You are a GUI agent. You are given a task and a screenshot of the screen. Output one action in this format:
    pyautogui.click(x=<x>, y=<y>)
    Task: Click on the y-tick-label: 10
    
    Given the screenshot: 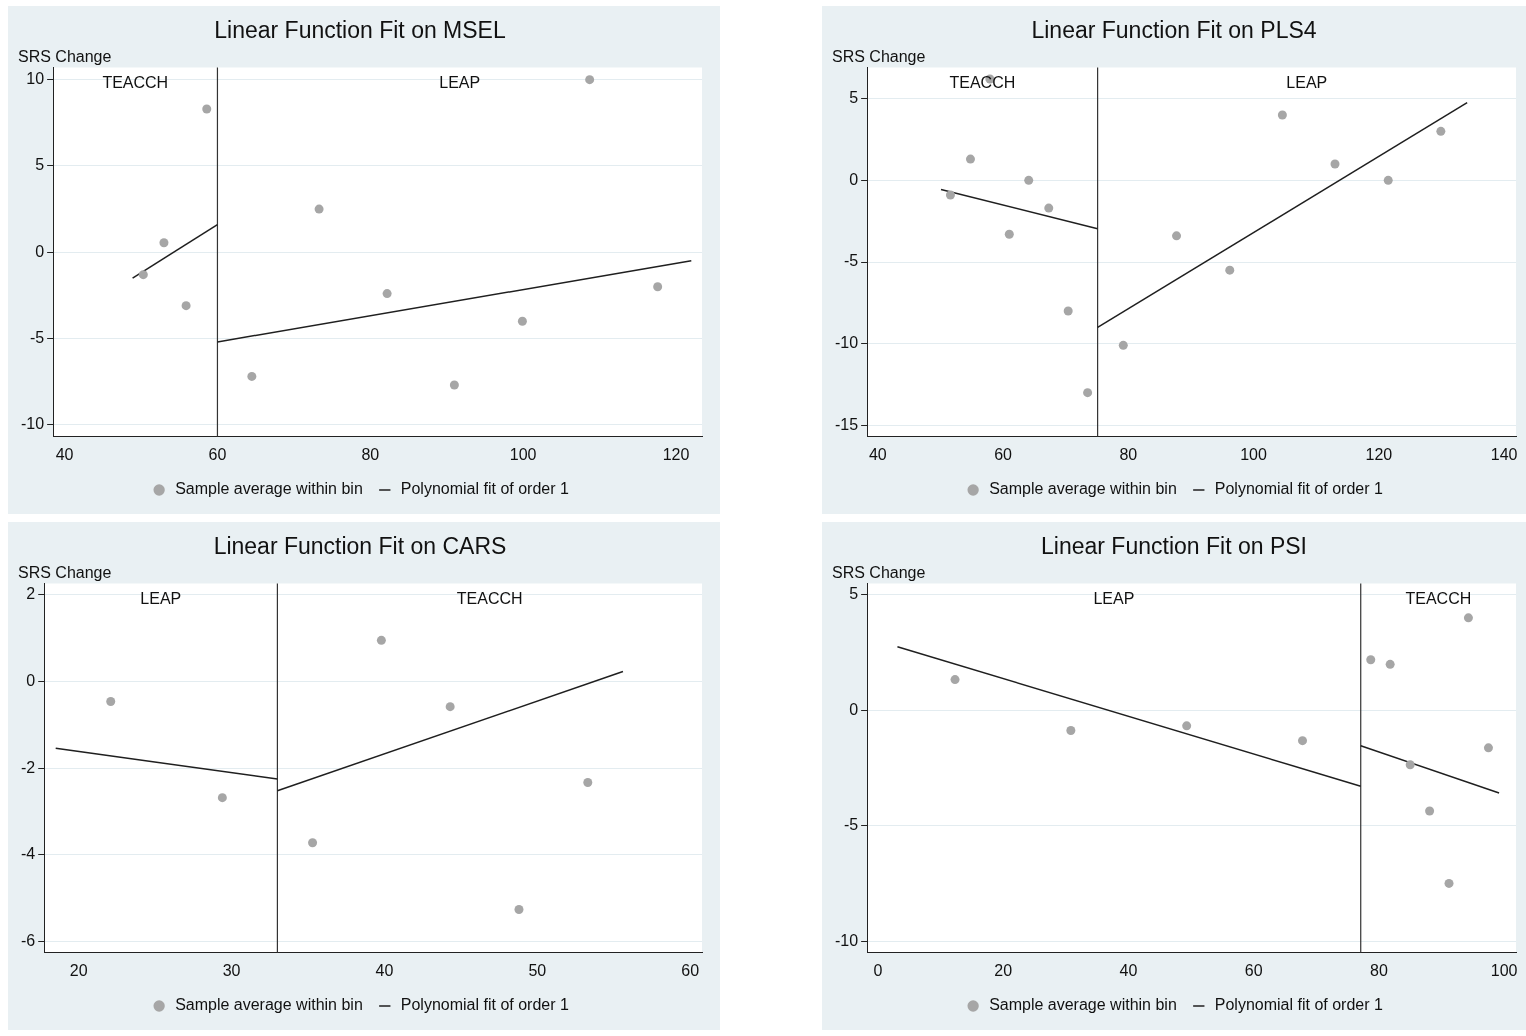 What is the action you would take?
    pyautogui.click(x=35, y=79)
    